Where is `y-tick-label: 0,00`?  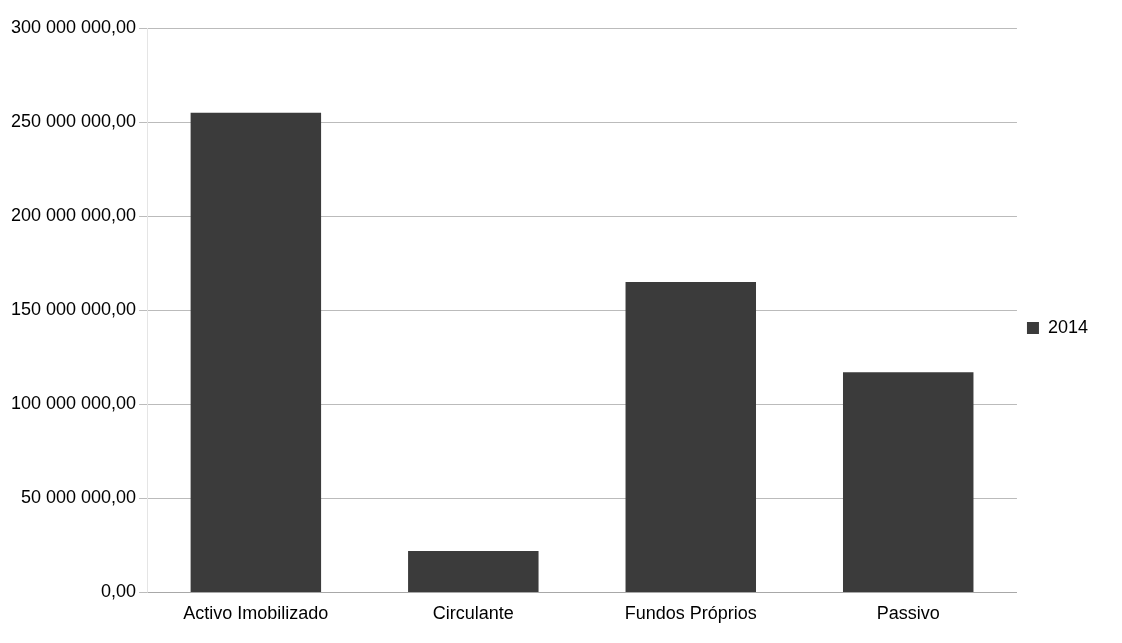 y-tick-label: 0,00 is located at coordinates (119, 591).